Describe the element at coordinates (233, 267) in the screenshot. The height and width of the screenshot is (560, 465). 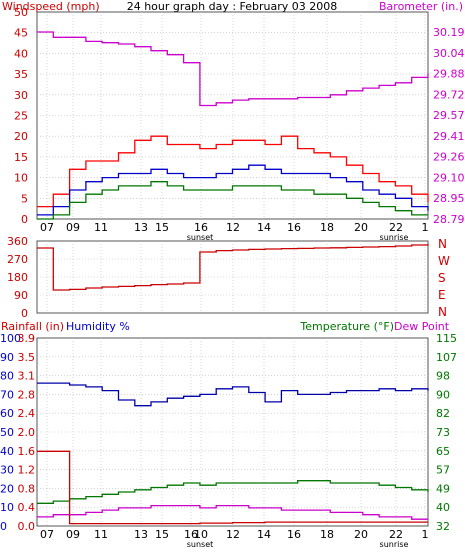
I see `wind-direction-line` at that location.